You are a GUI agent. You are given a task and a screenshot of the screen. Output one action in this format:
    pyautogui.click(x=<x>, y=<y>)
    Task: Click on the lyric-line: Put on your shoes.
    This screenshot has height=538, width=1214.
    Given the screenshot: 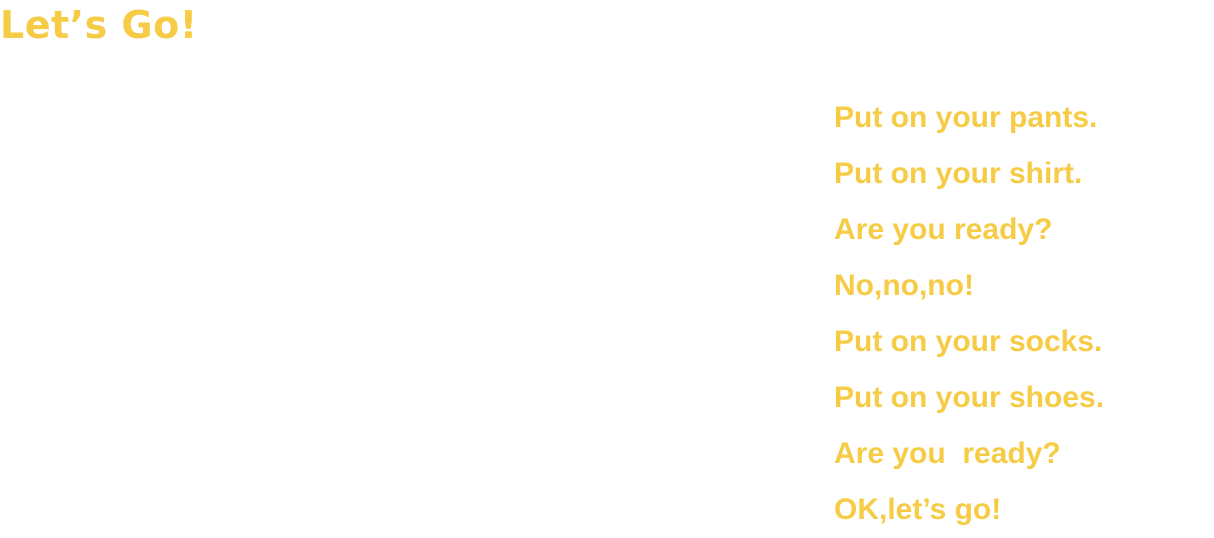 What is the action you would take?
    pyautogui.click(x=969, y=397)
    